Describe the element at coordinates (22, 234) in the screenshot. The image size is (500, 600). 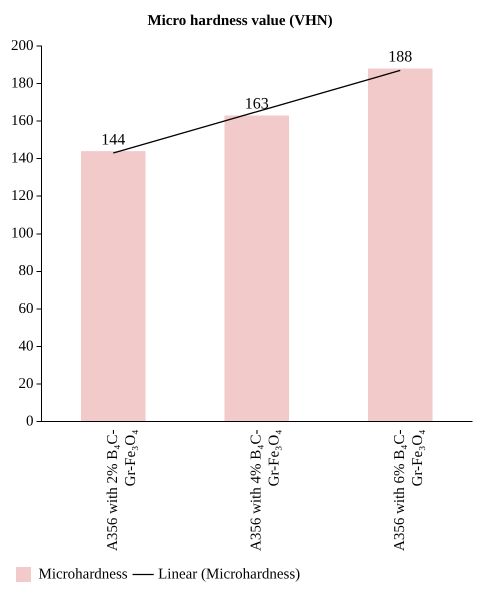
I see `y-tick-label: 100` at that location.